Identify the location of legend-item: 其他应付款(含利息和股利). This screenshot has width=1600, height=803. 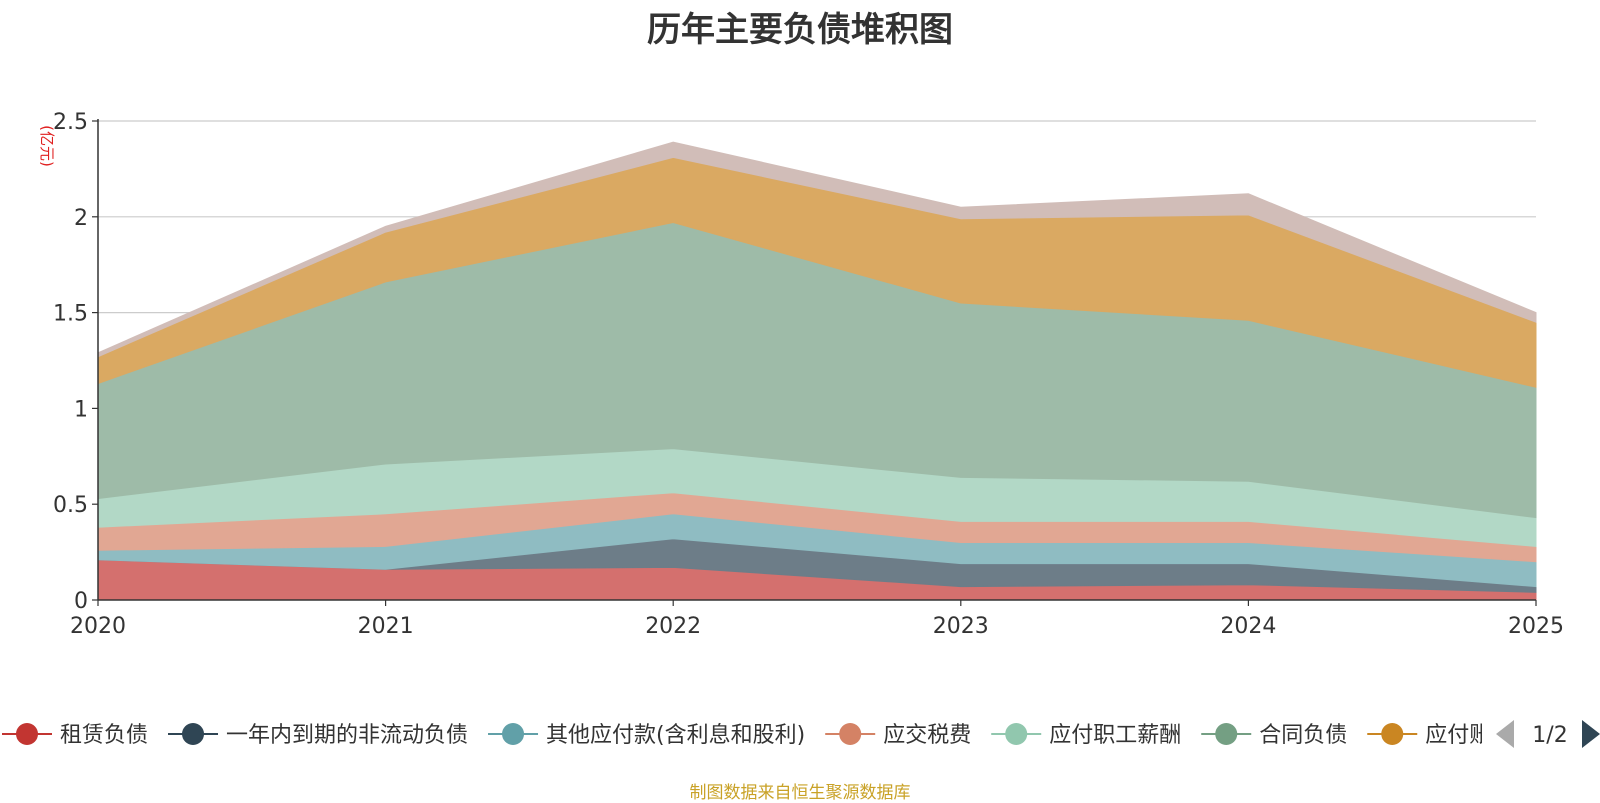
(646, 735).